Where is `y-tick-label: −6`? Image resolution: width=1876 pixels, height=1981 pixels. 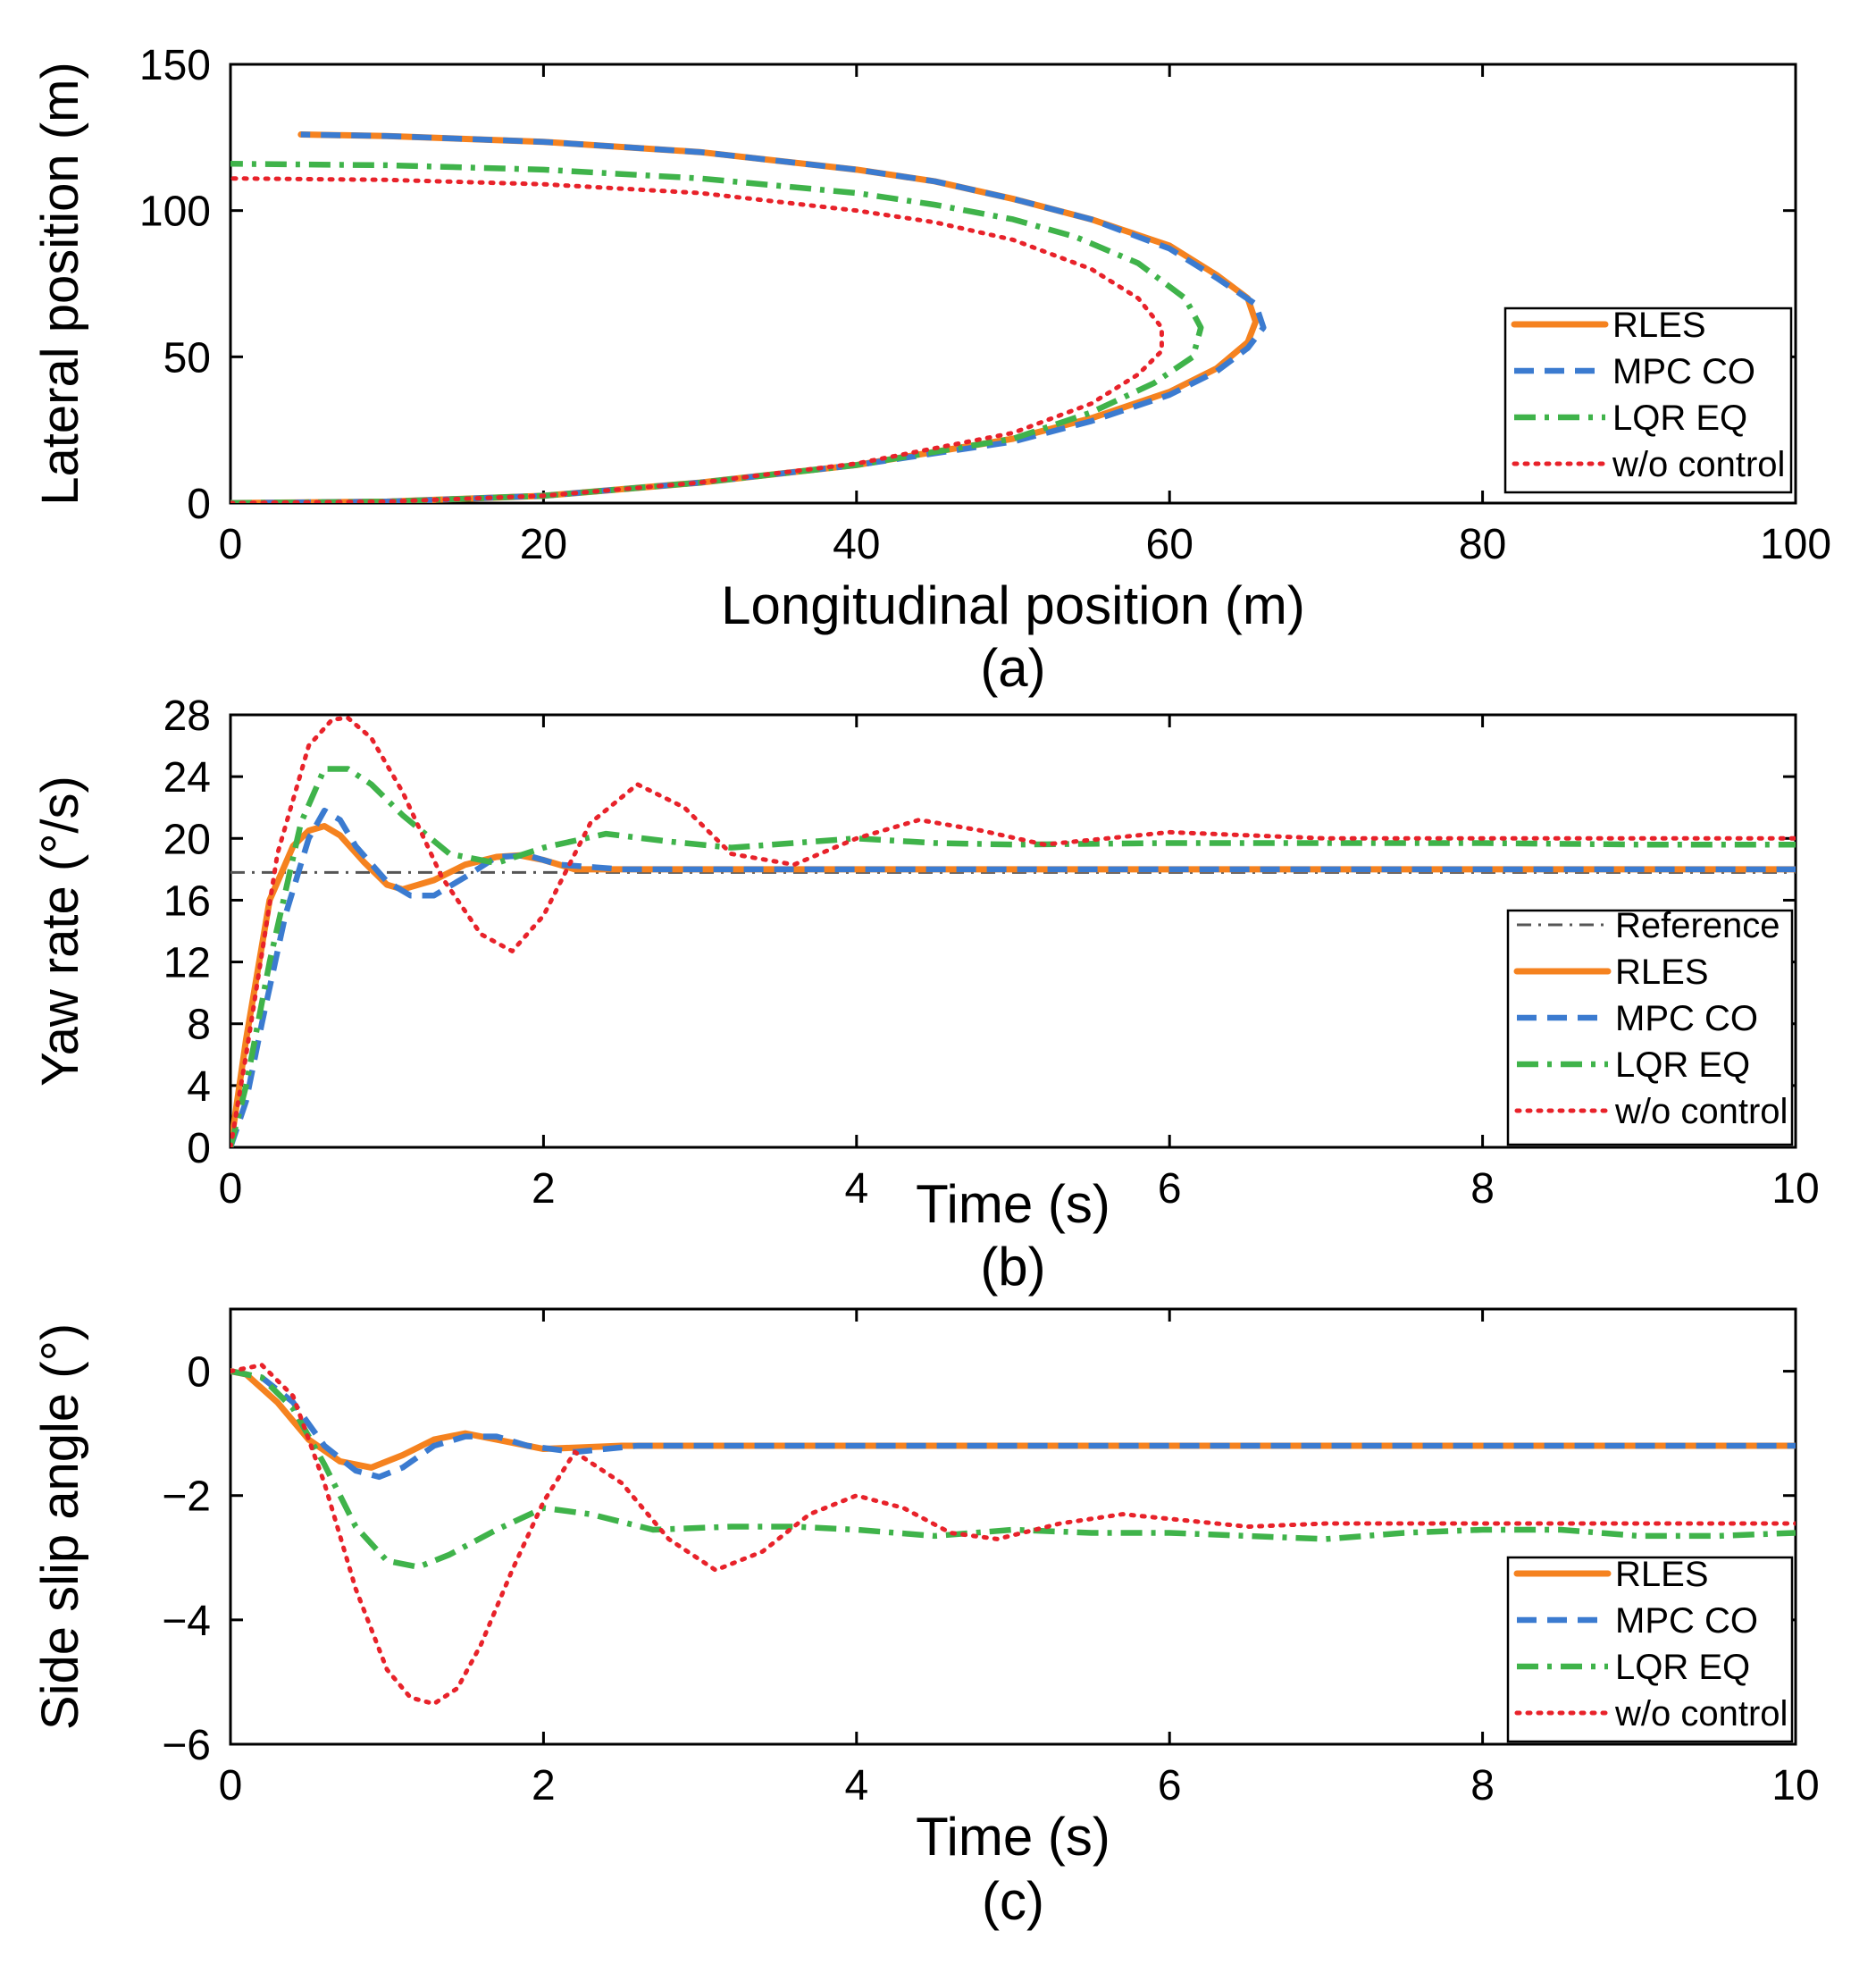
y-tick-label: −6 is located at coordinates (186, 1746).